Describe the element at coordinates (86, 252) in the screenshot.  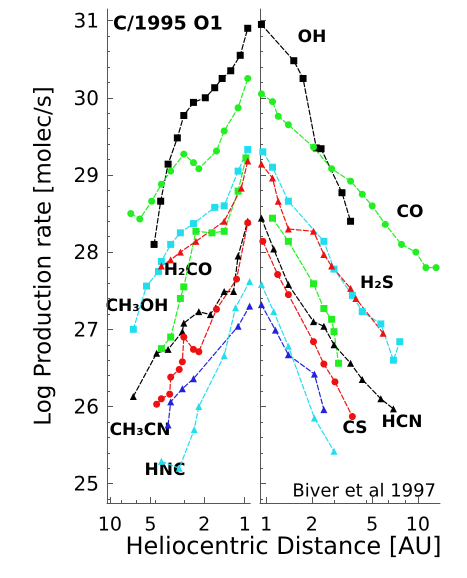
I see `y-tick-label: 28` at that location.